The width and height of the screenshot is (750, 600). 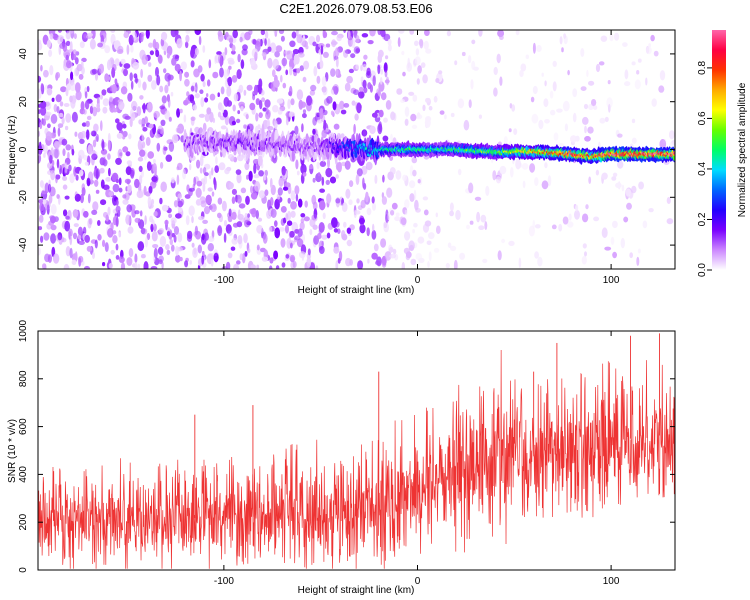 What do you see at coordinates (673, 153) in the screenshot?
I see `spectrogram-ridge-cell` at bounding box center [673, 153].